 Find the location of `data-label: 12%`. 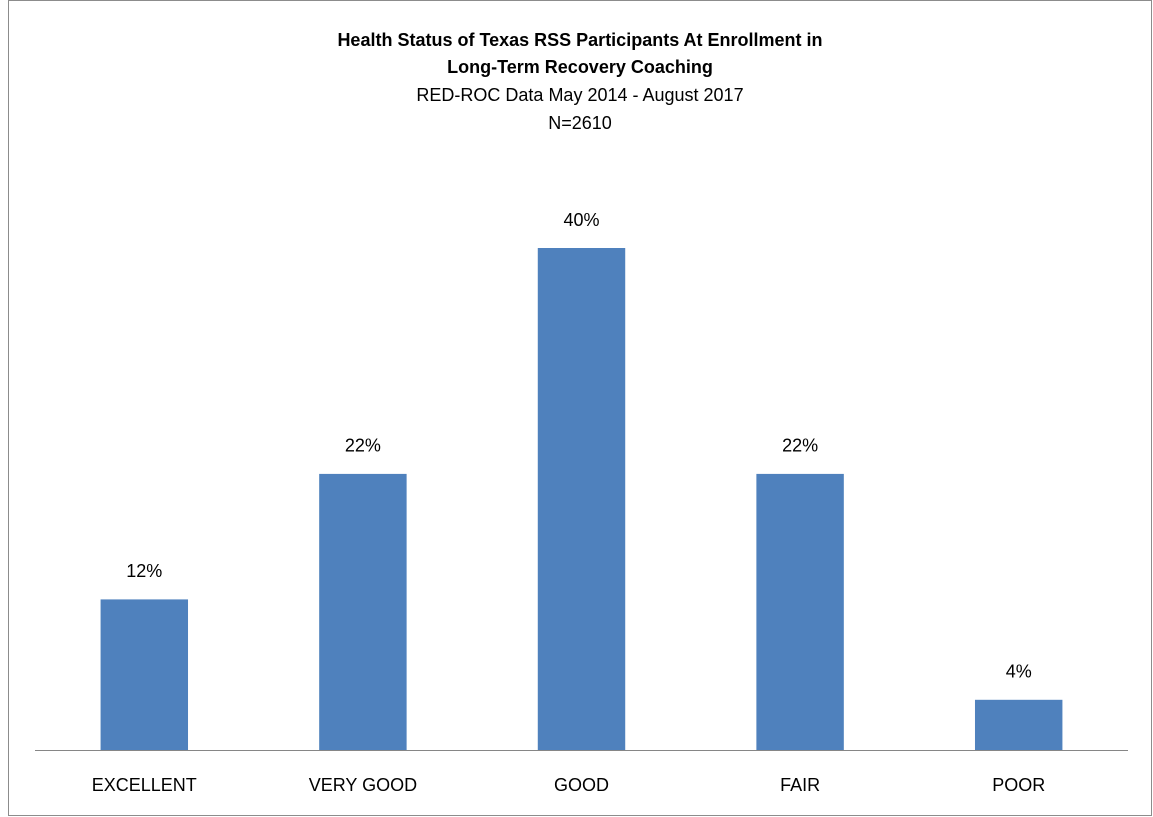

data-label: 12% is located at coordinates (144, 571).